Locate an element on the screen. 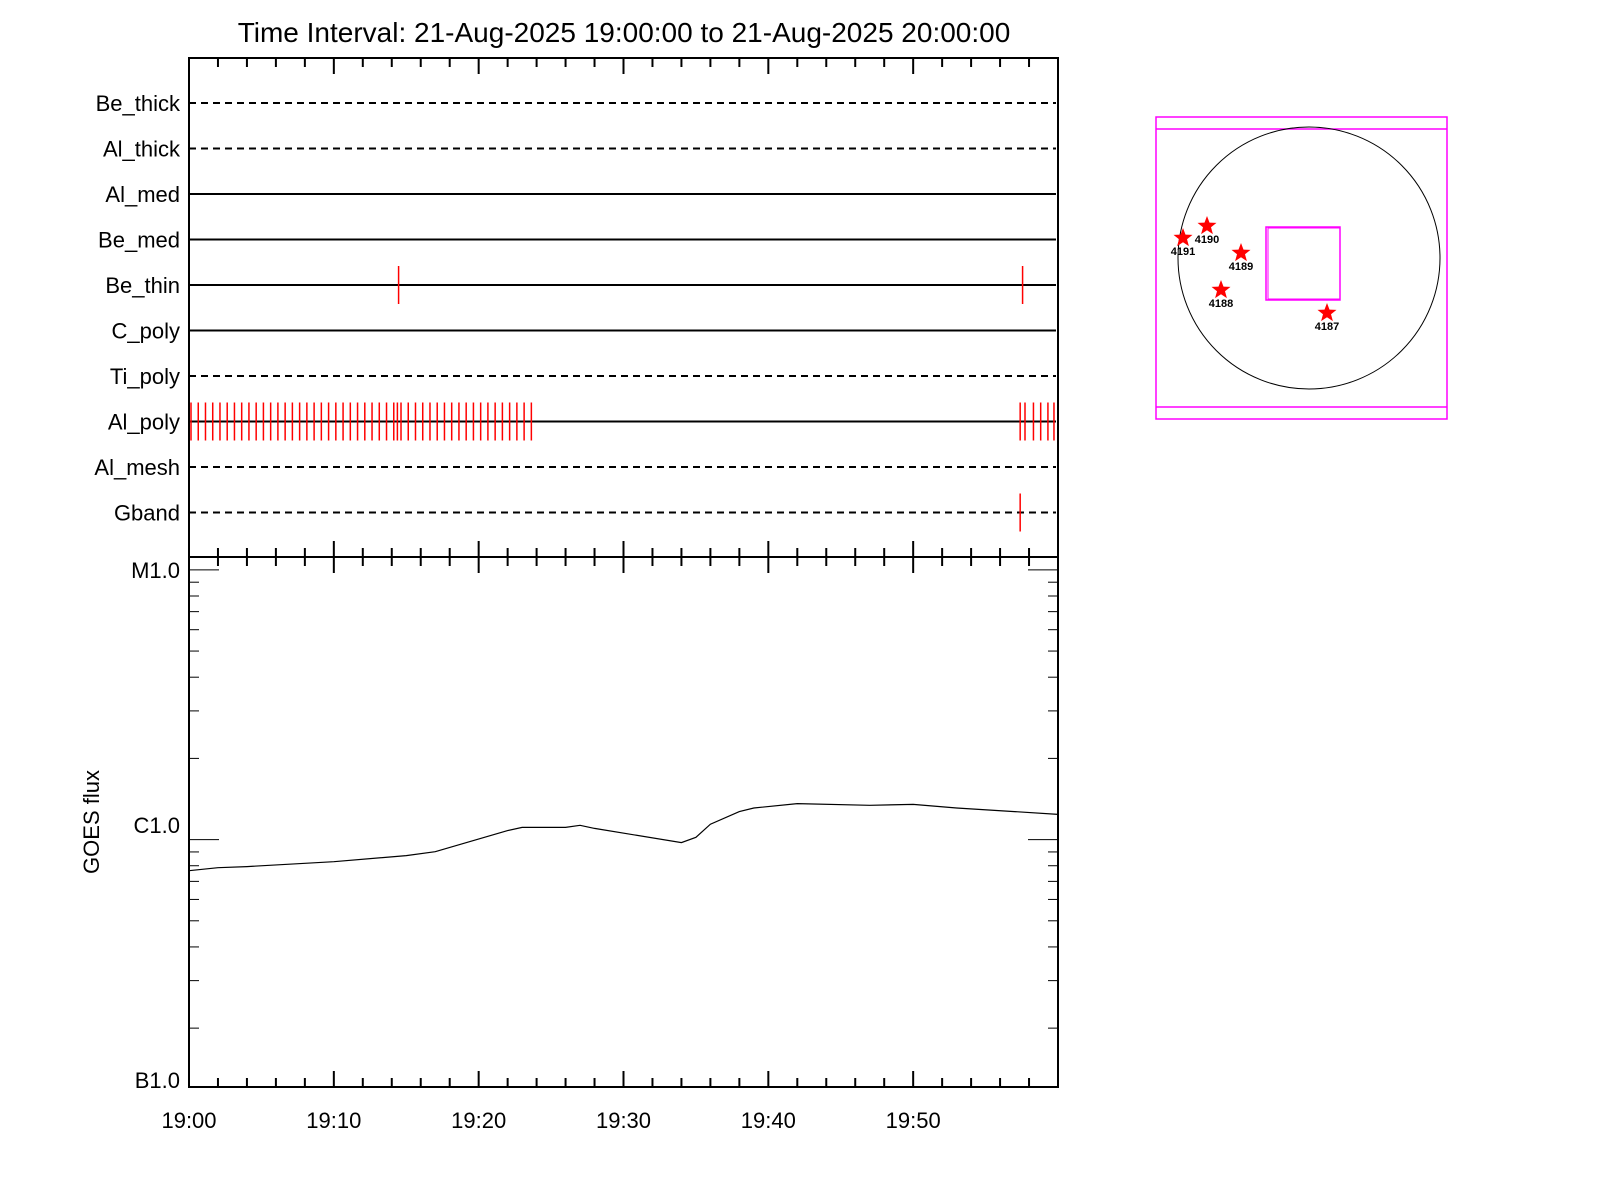 The height and width of the screenshot is (1200, 1600). row-label: Al_poly is located at coordinates (144, 422).